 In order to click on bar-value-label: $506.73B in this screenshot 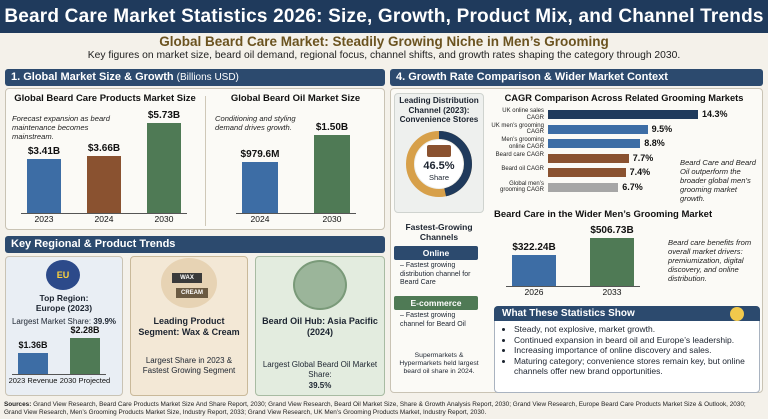, I will do `click(612, 230)`.